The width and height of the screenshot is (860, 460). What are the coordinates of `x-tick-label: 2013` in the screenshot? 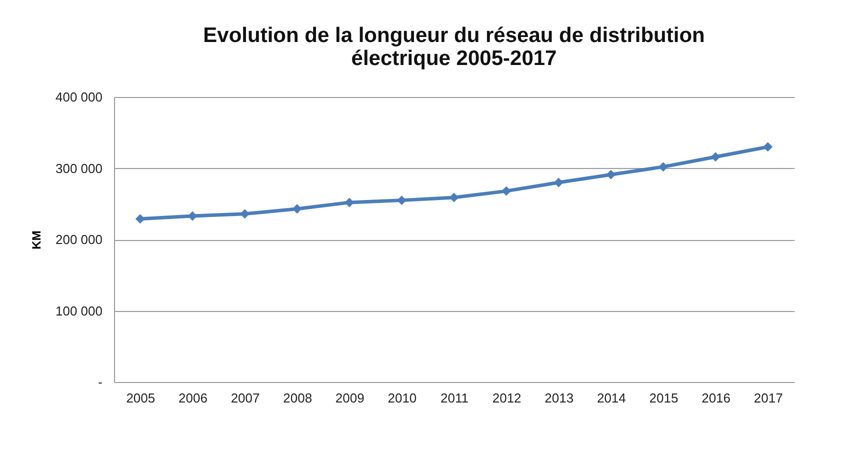 It's located at (559, 398).